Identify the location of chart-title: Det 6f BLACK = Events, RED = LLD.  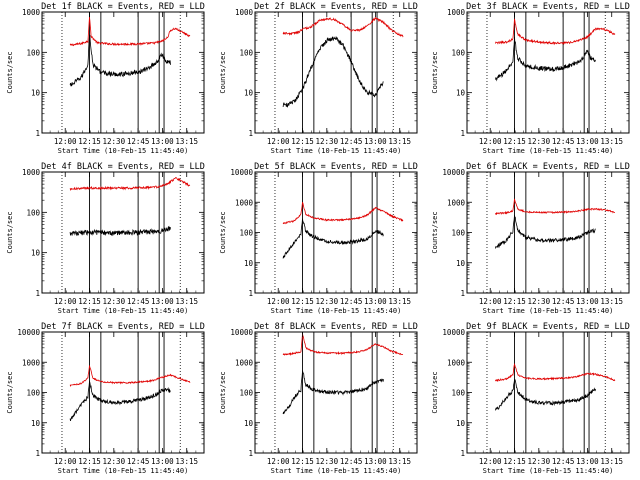
(548, 167).